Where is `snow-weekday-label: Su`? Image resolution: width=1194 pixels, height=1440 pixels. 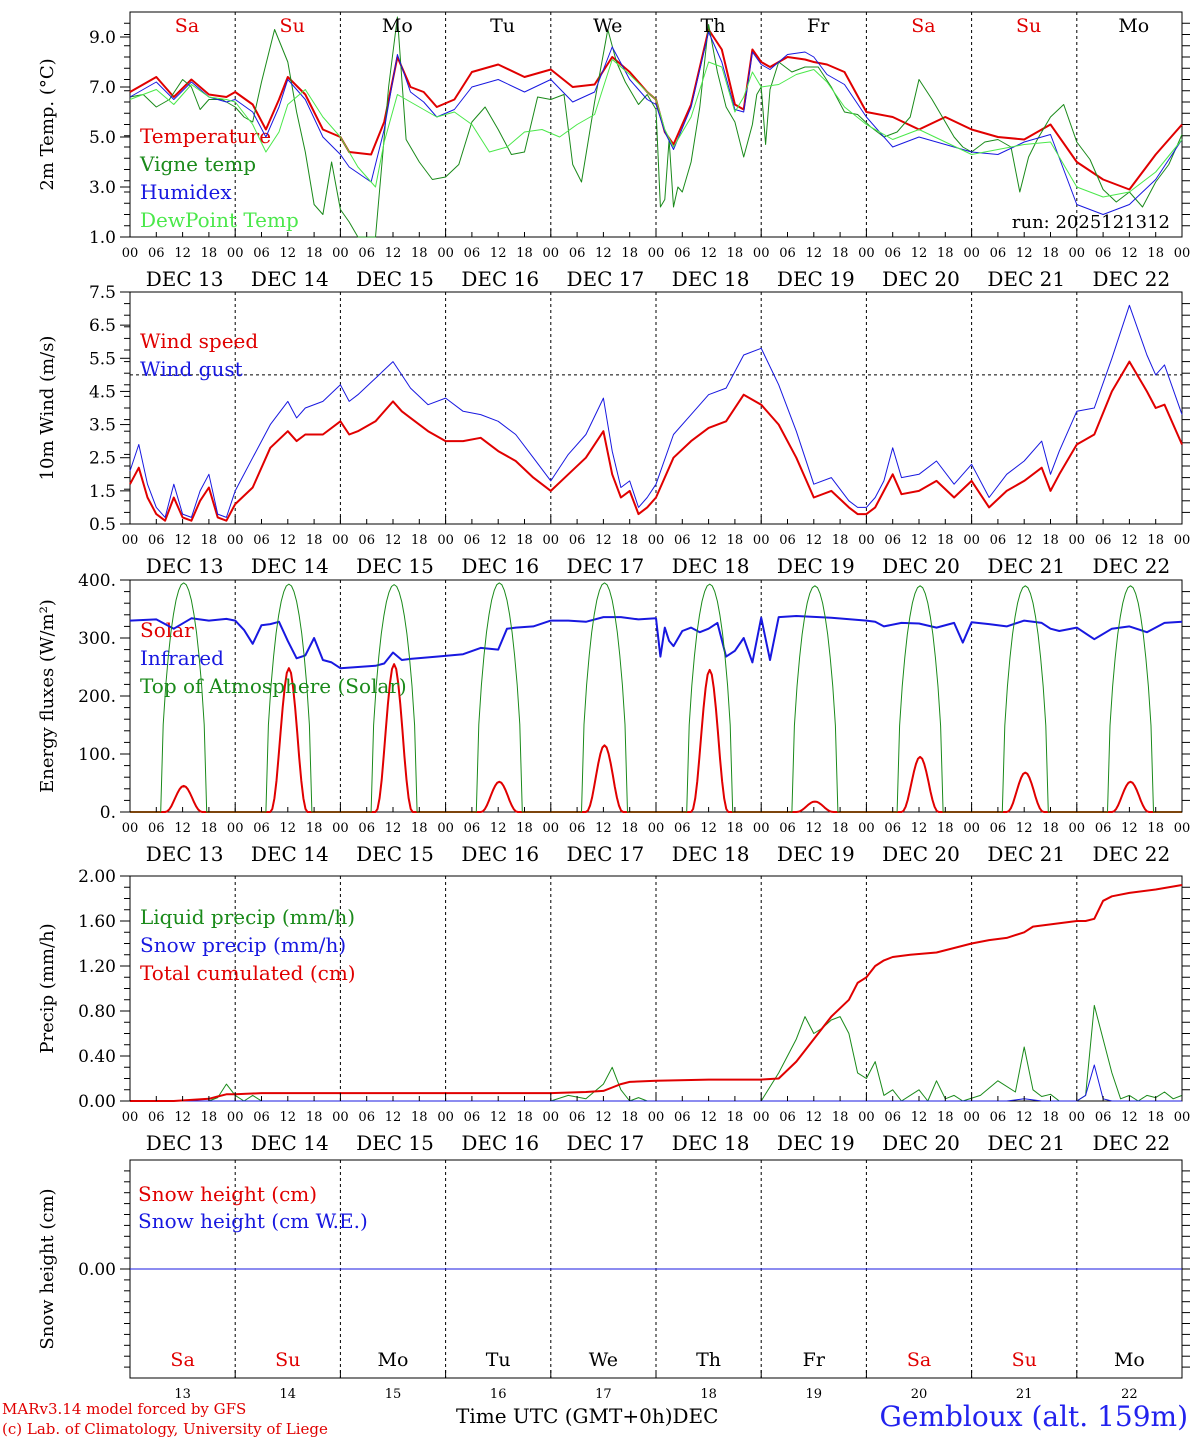 snow-weekday-label: Su is located at coordinates (287, 1360).